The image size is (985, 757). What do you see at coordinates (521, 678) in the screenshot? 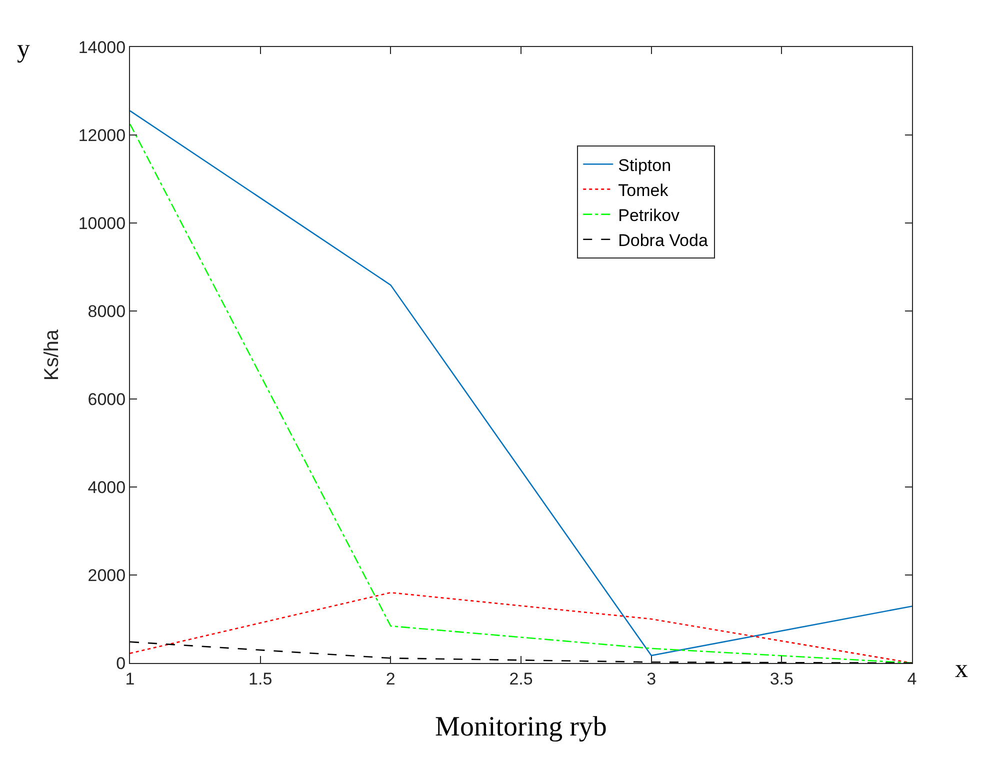
I see `x-tick-label: 2.5` at bounding box center [521, 678].